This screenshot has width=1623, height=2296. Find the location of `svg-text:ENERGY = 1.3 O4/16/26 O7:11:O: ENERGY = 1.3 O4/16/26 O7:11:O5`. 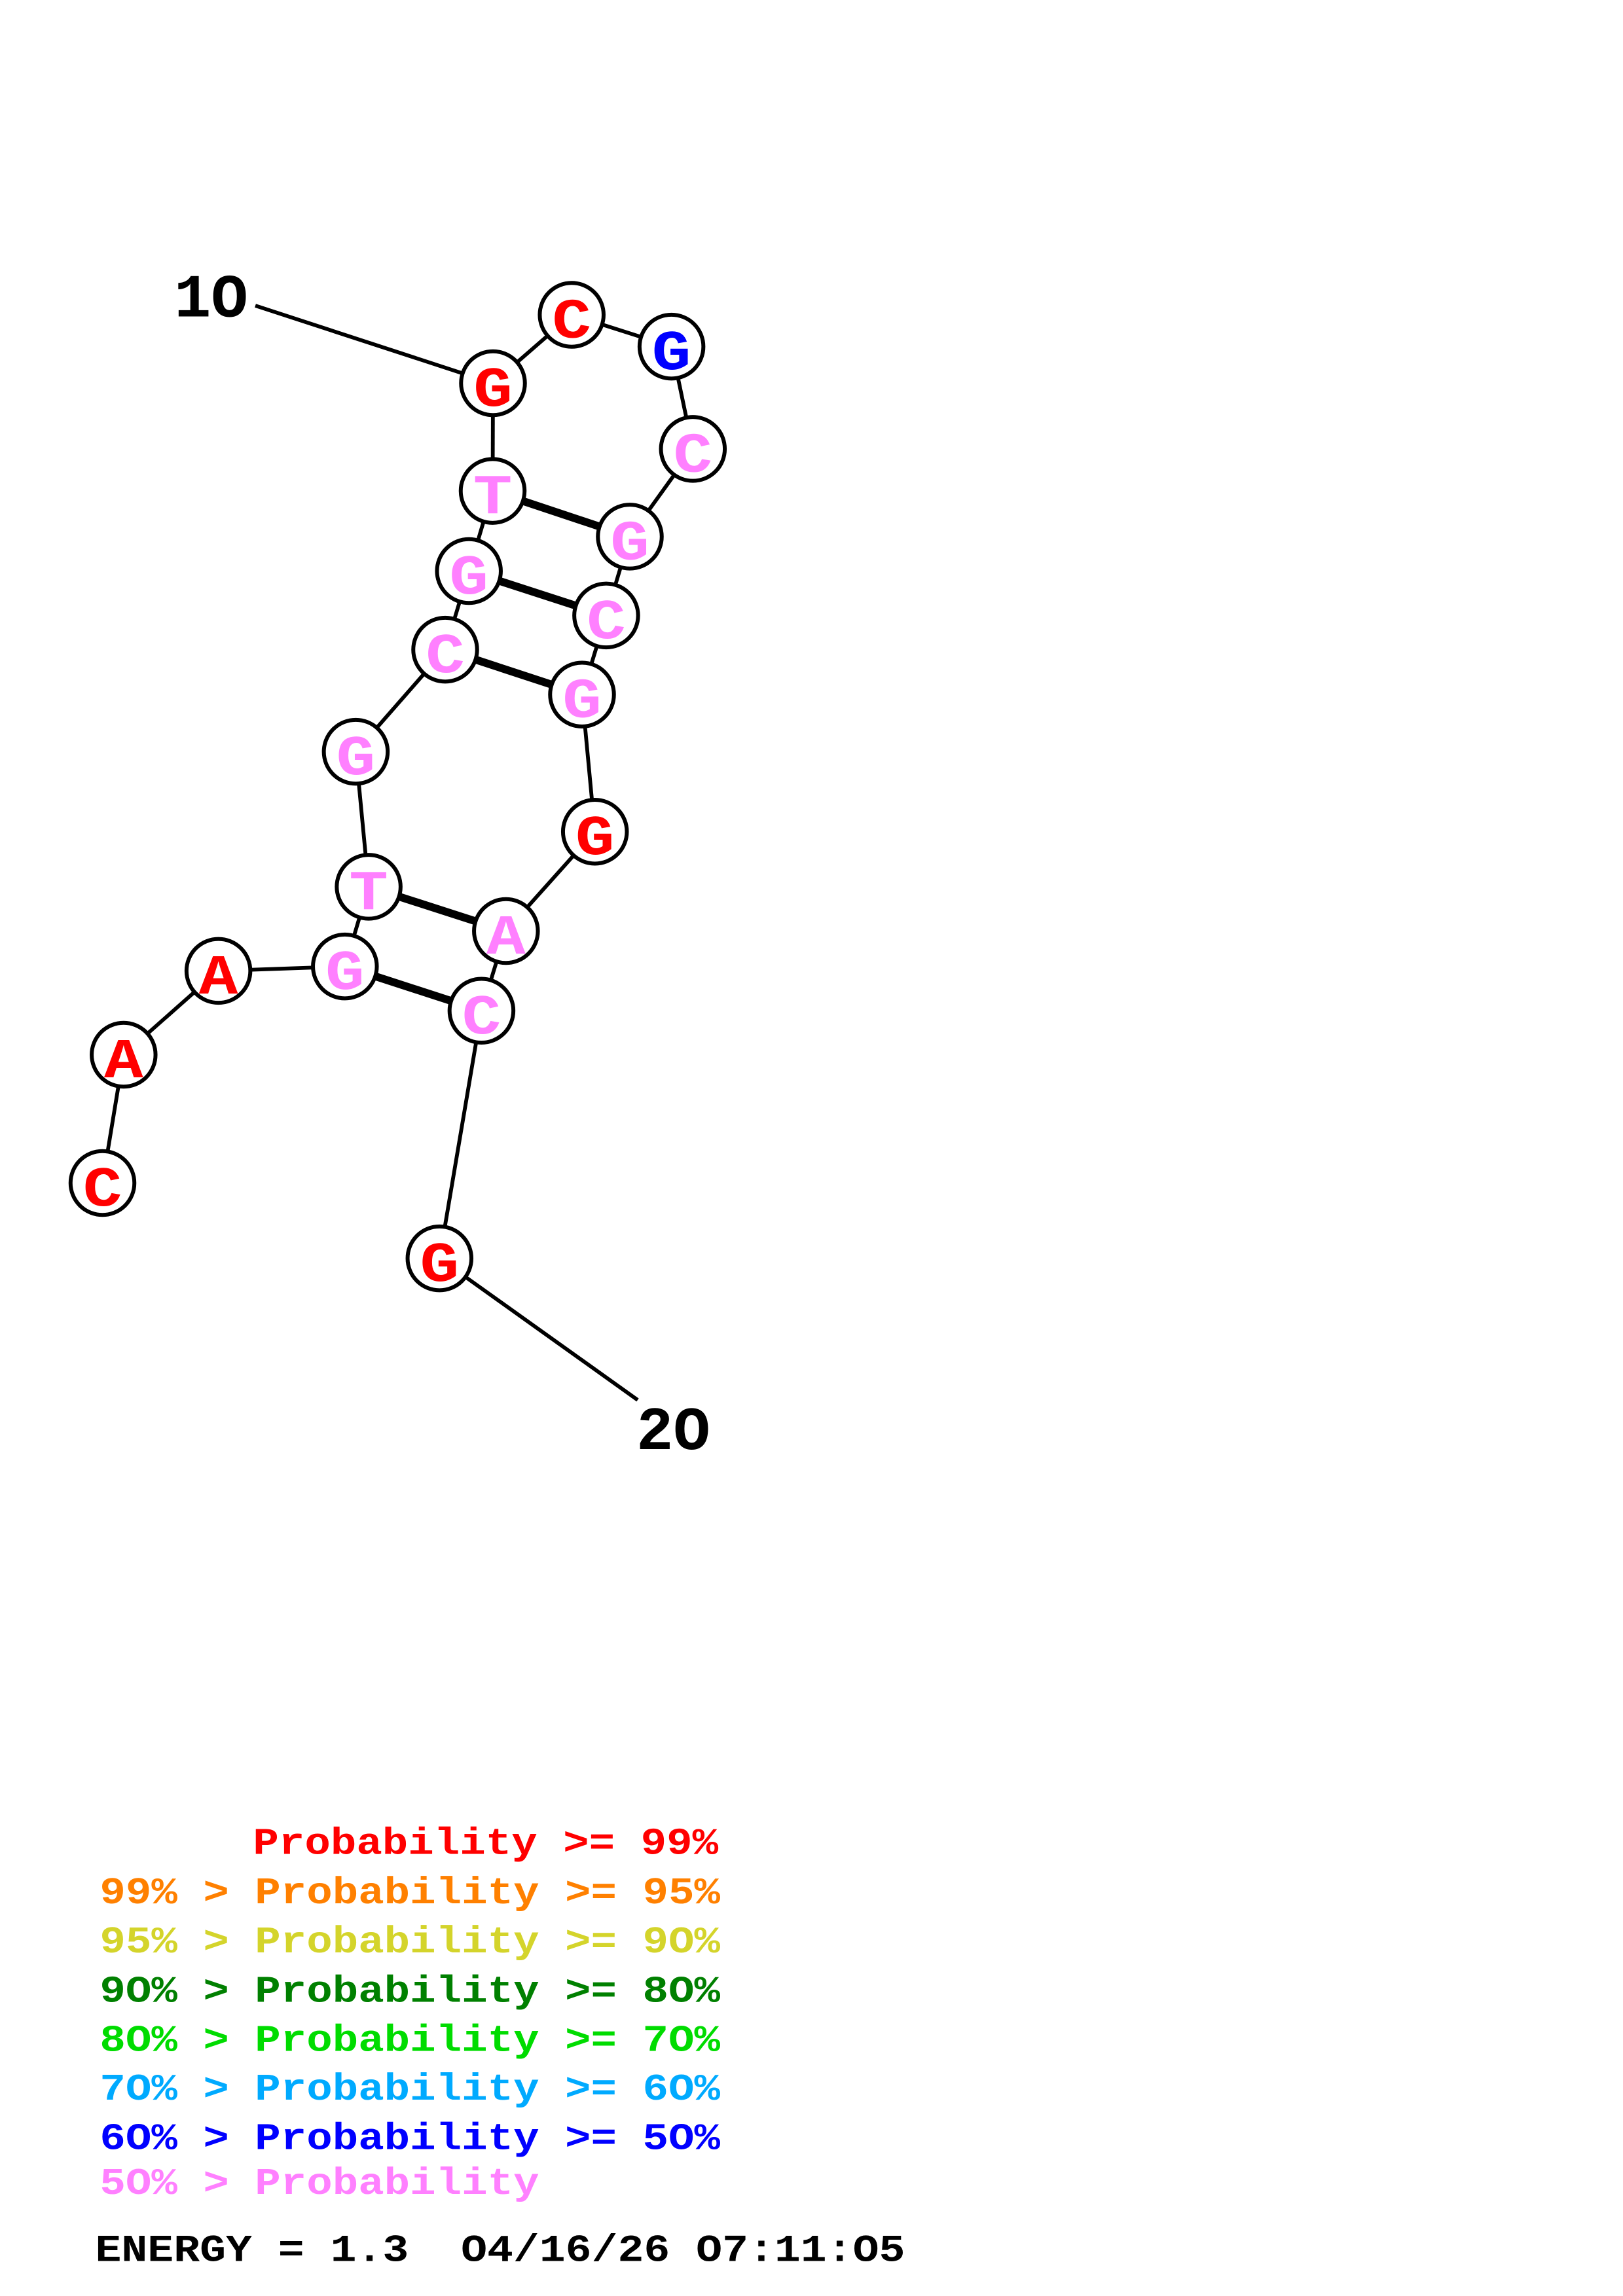

svg-text:ENERGY = 1.3 O4/16/26 O7:11:O: ENERGY = 1.3 O4/16/26 O7:11:O5 is located at coordinates (500, 2250).